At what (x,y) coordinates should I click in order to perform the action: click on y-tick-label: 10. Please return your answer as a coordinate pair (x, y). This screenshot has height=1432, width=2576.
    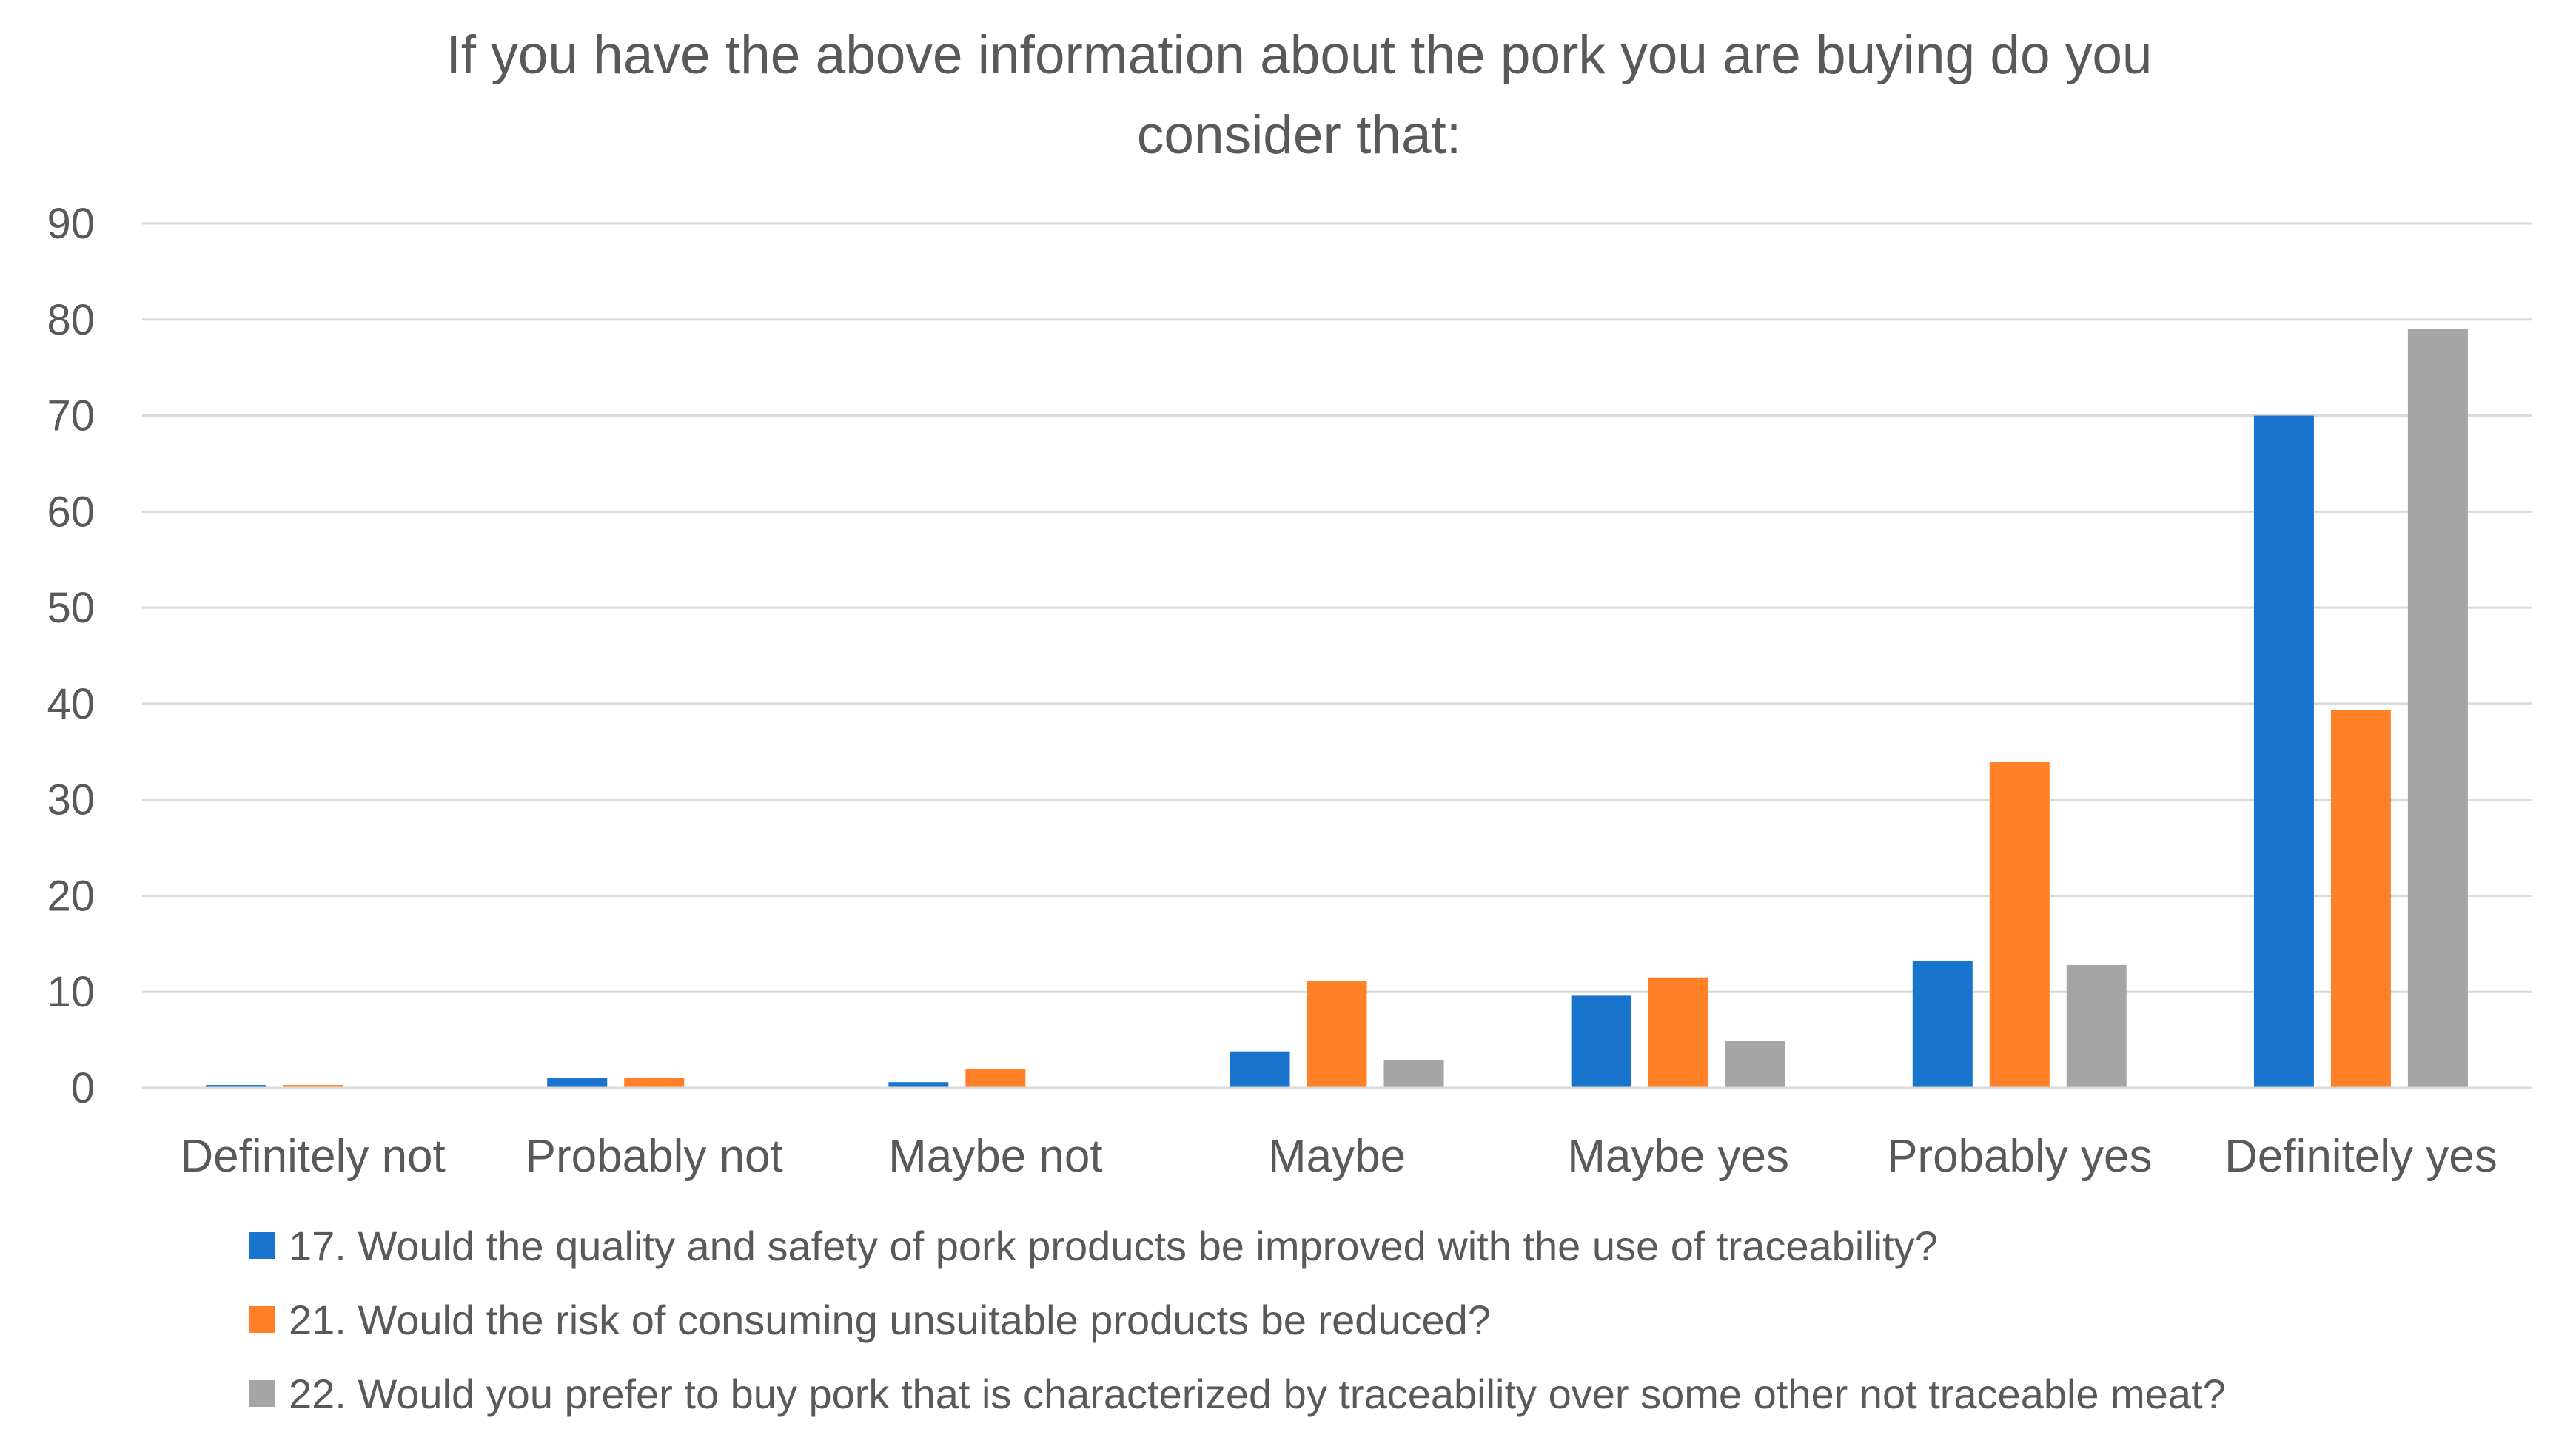
    Looking at the image, I should click on (71, 992).